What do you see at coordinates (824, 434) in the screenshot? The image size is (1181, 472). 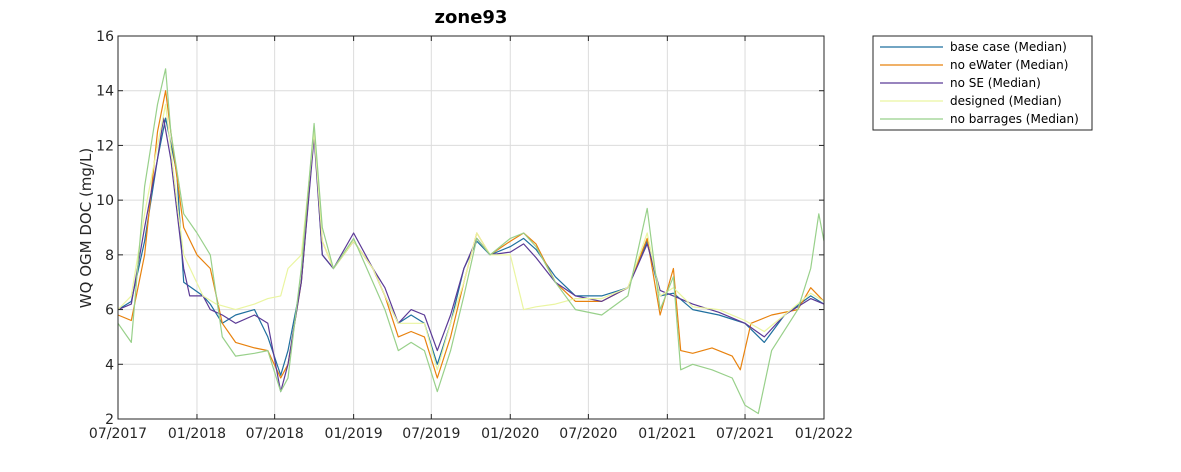 I see `x-tick-label: 01/2022` at bounding box center [824, 434].